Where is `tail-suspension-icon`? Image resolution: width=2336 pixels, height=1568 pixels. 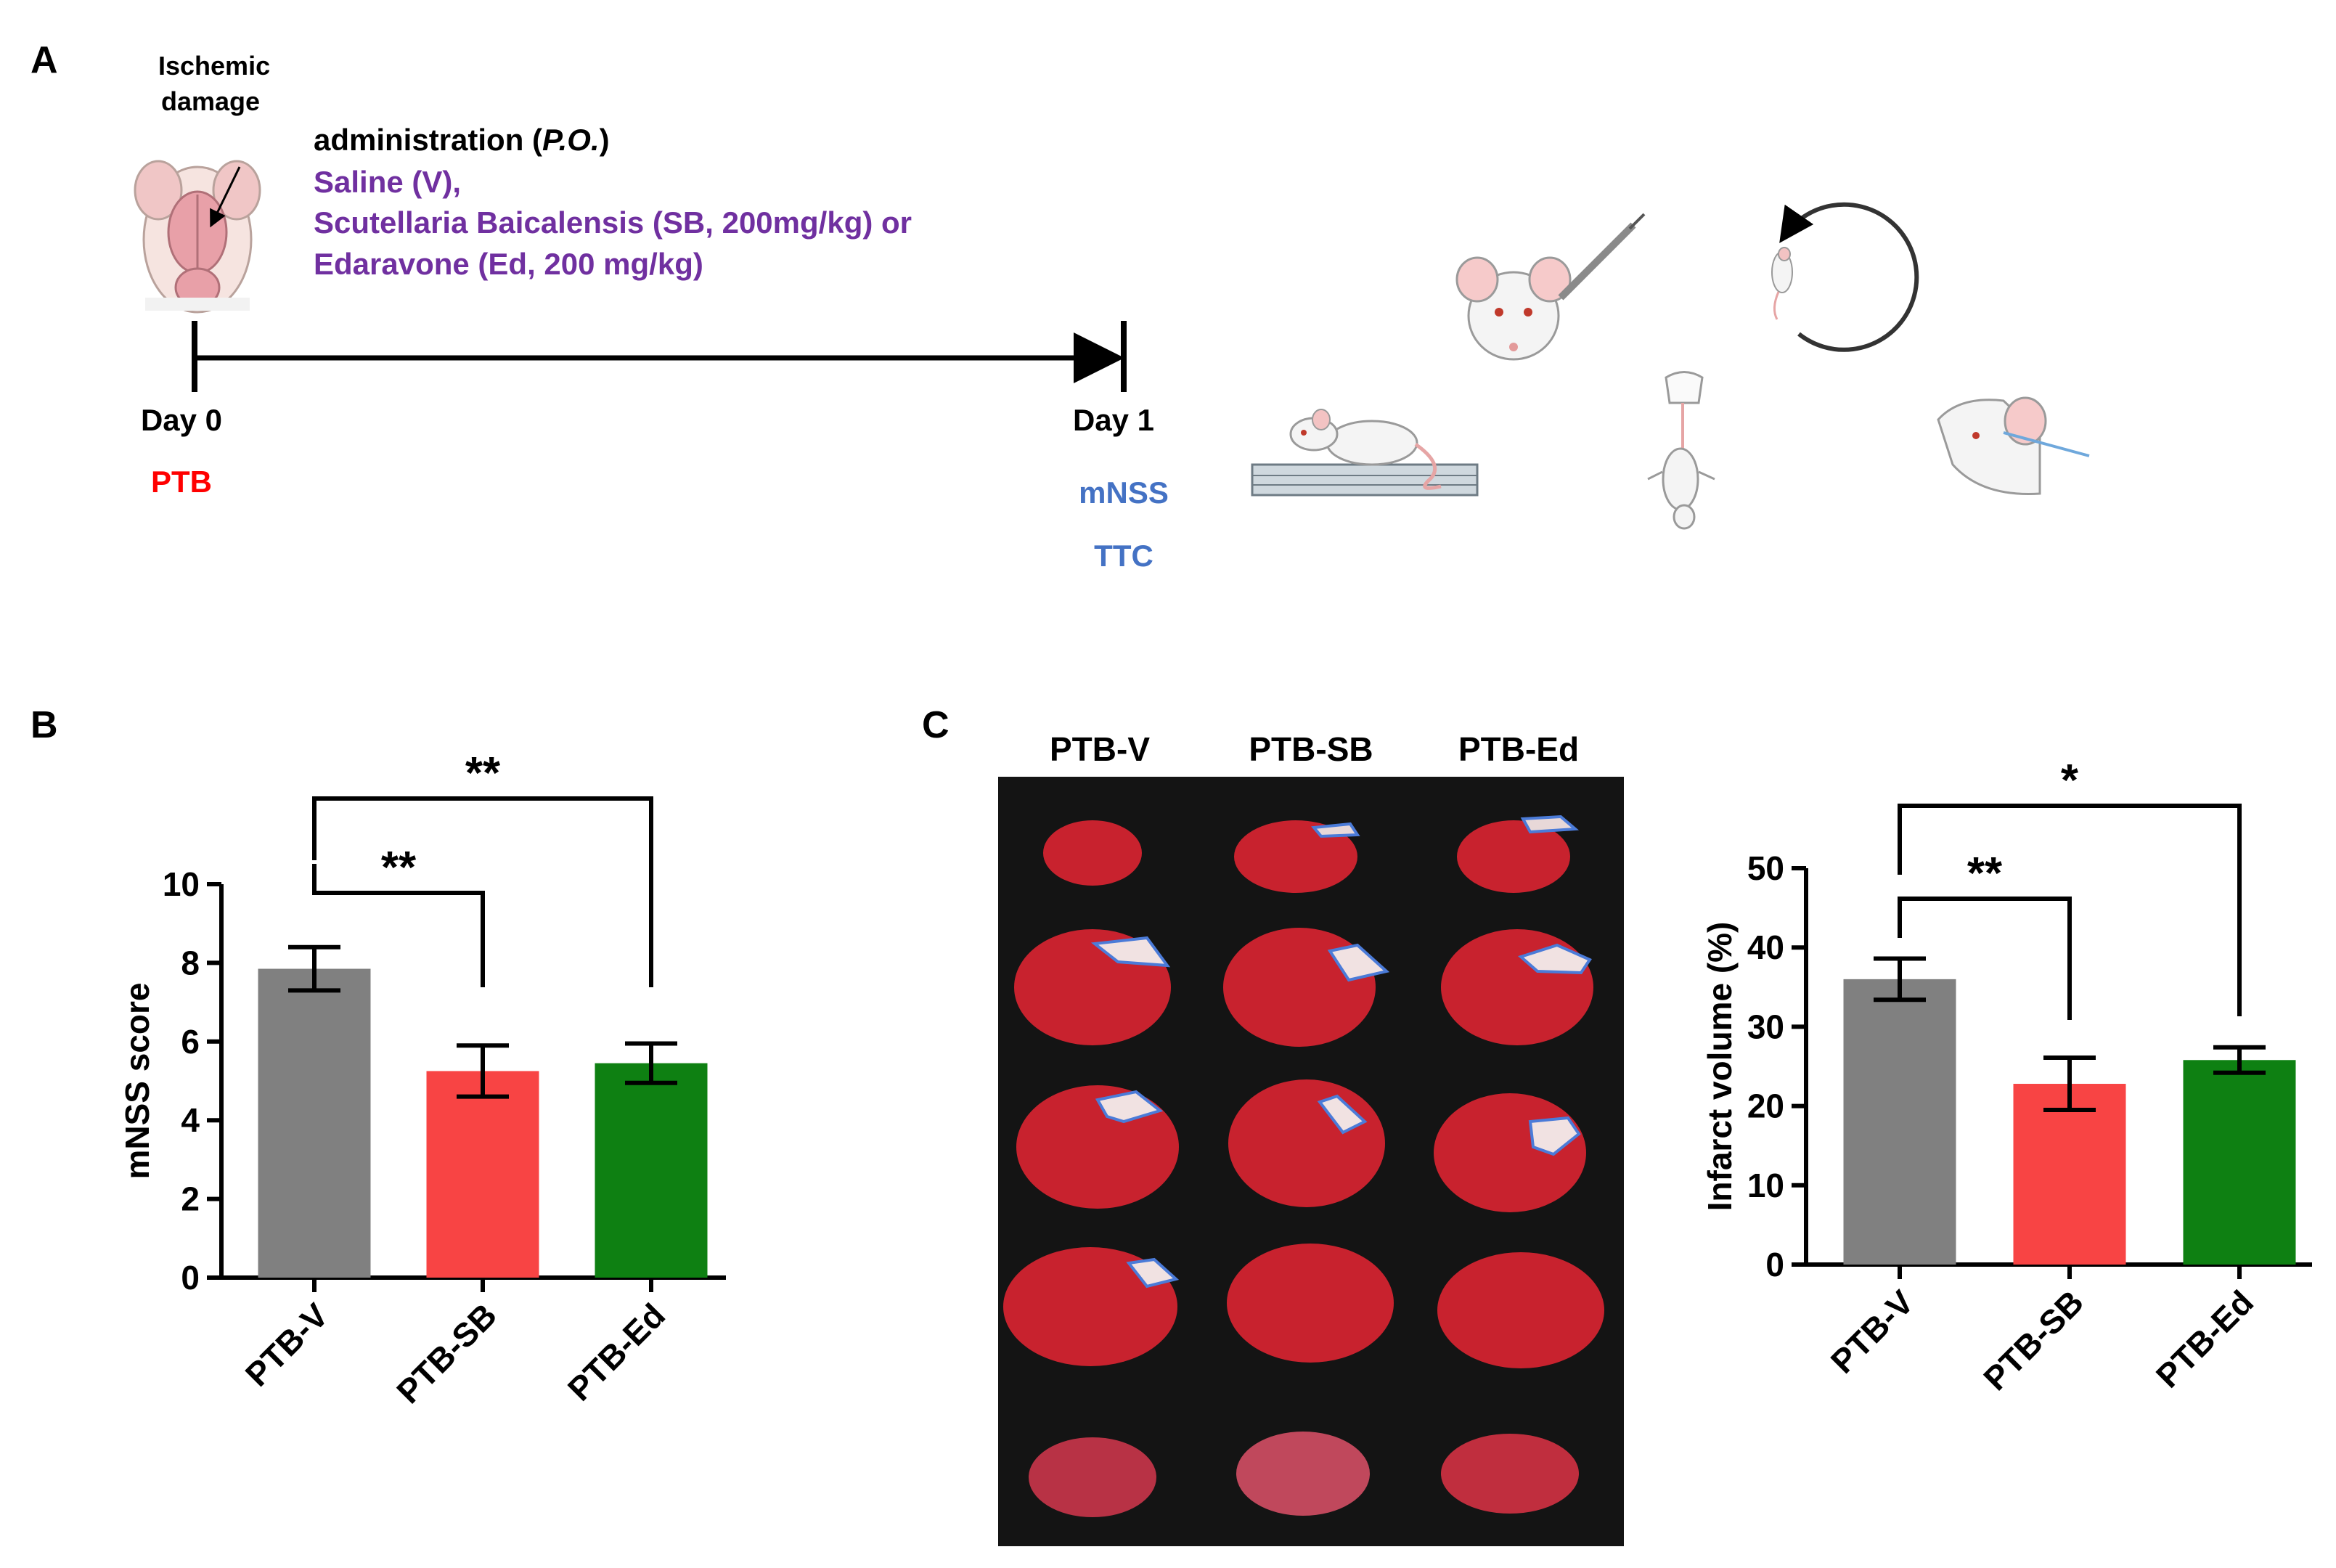
tail-suspension-icon is located at coordinates (1681, 451).